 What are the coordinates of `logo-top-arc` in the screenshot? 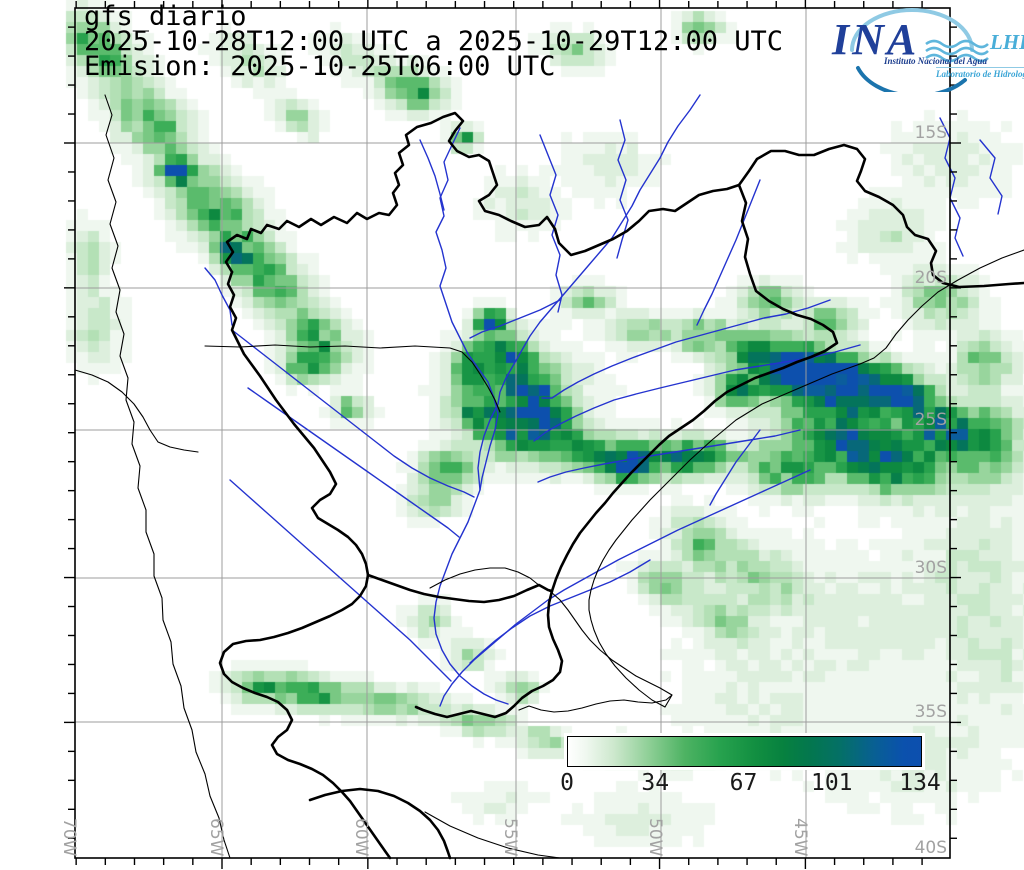 It's located at (912, 30).